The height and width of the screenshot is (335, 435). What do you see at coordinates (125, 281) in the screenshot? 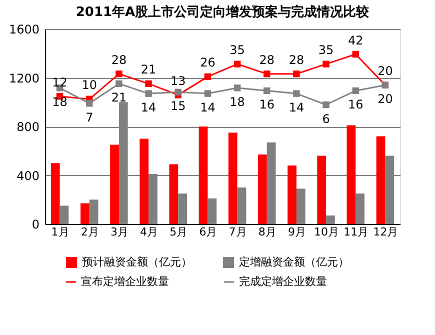
I see `legend-label: 宣布定增企业数量` at bounding box center [125, 281].